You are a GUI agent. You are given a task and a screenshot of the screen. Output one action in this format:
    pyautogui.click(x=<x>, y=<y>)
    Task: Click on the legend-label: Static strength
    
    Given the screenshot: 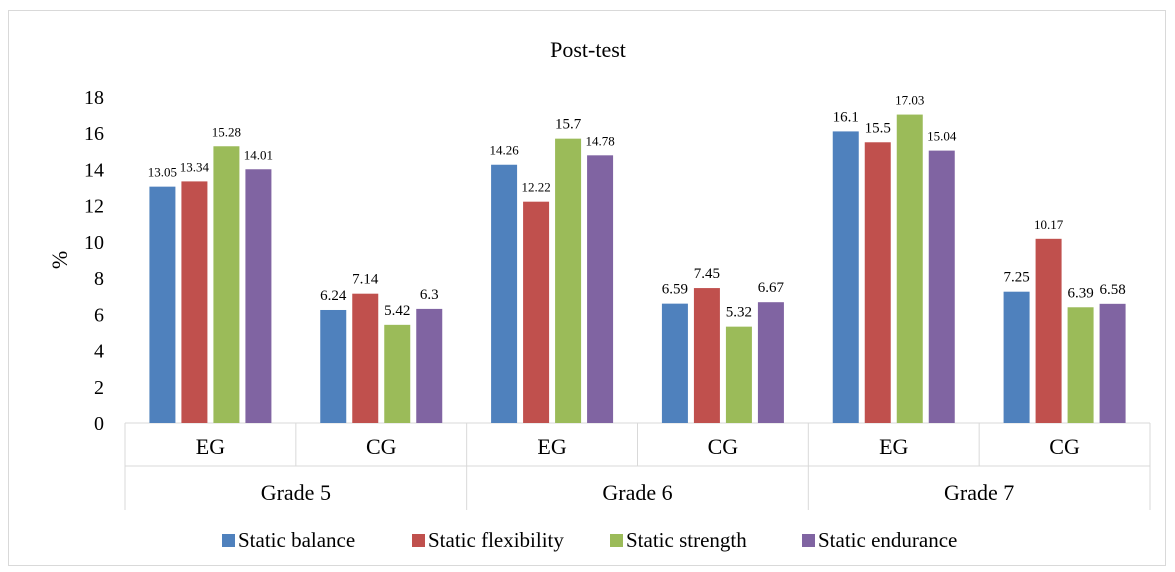 What is the action you would take?
    pyautogui.click(x=686, y=540)
    